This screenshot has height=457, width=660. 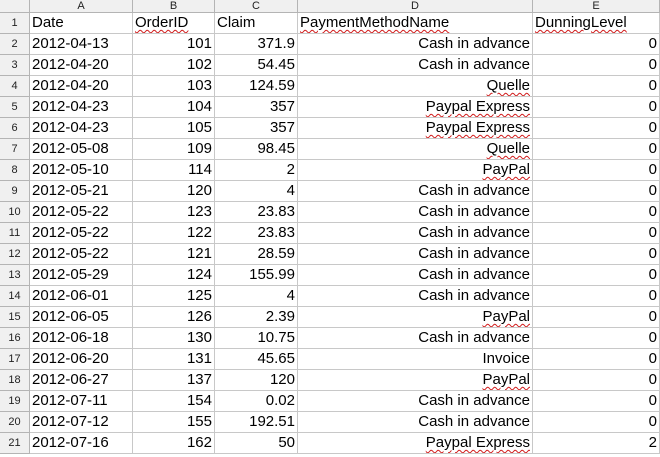 What do you see at coordinates (81, 275) in the screenshot?
I see `data-cell: 2012-05-29` at bounding box center [81, 275].